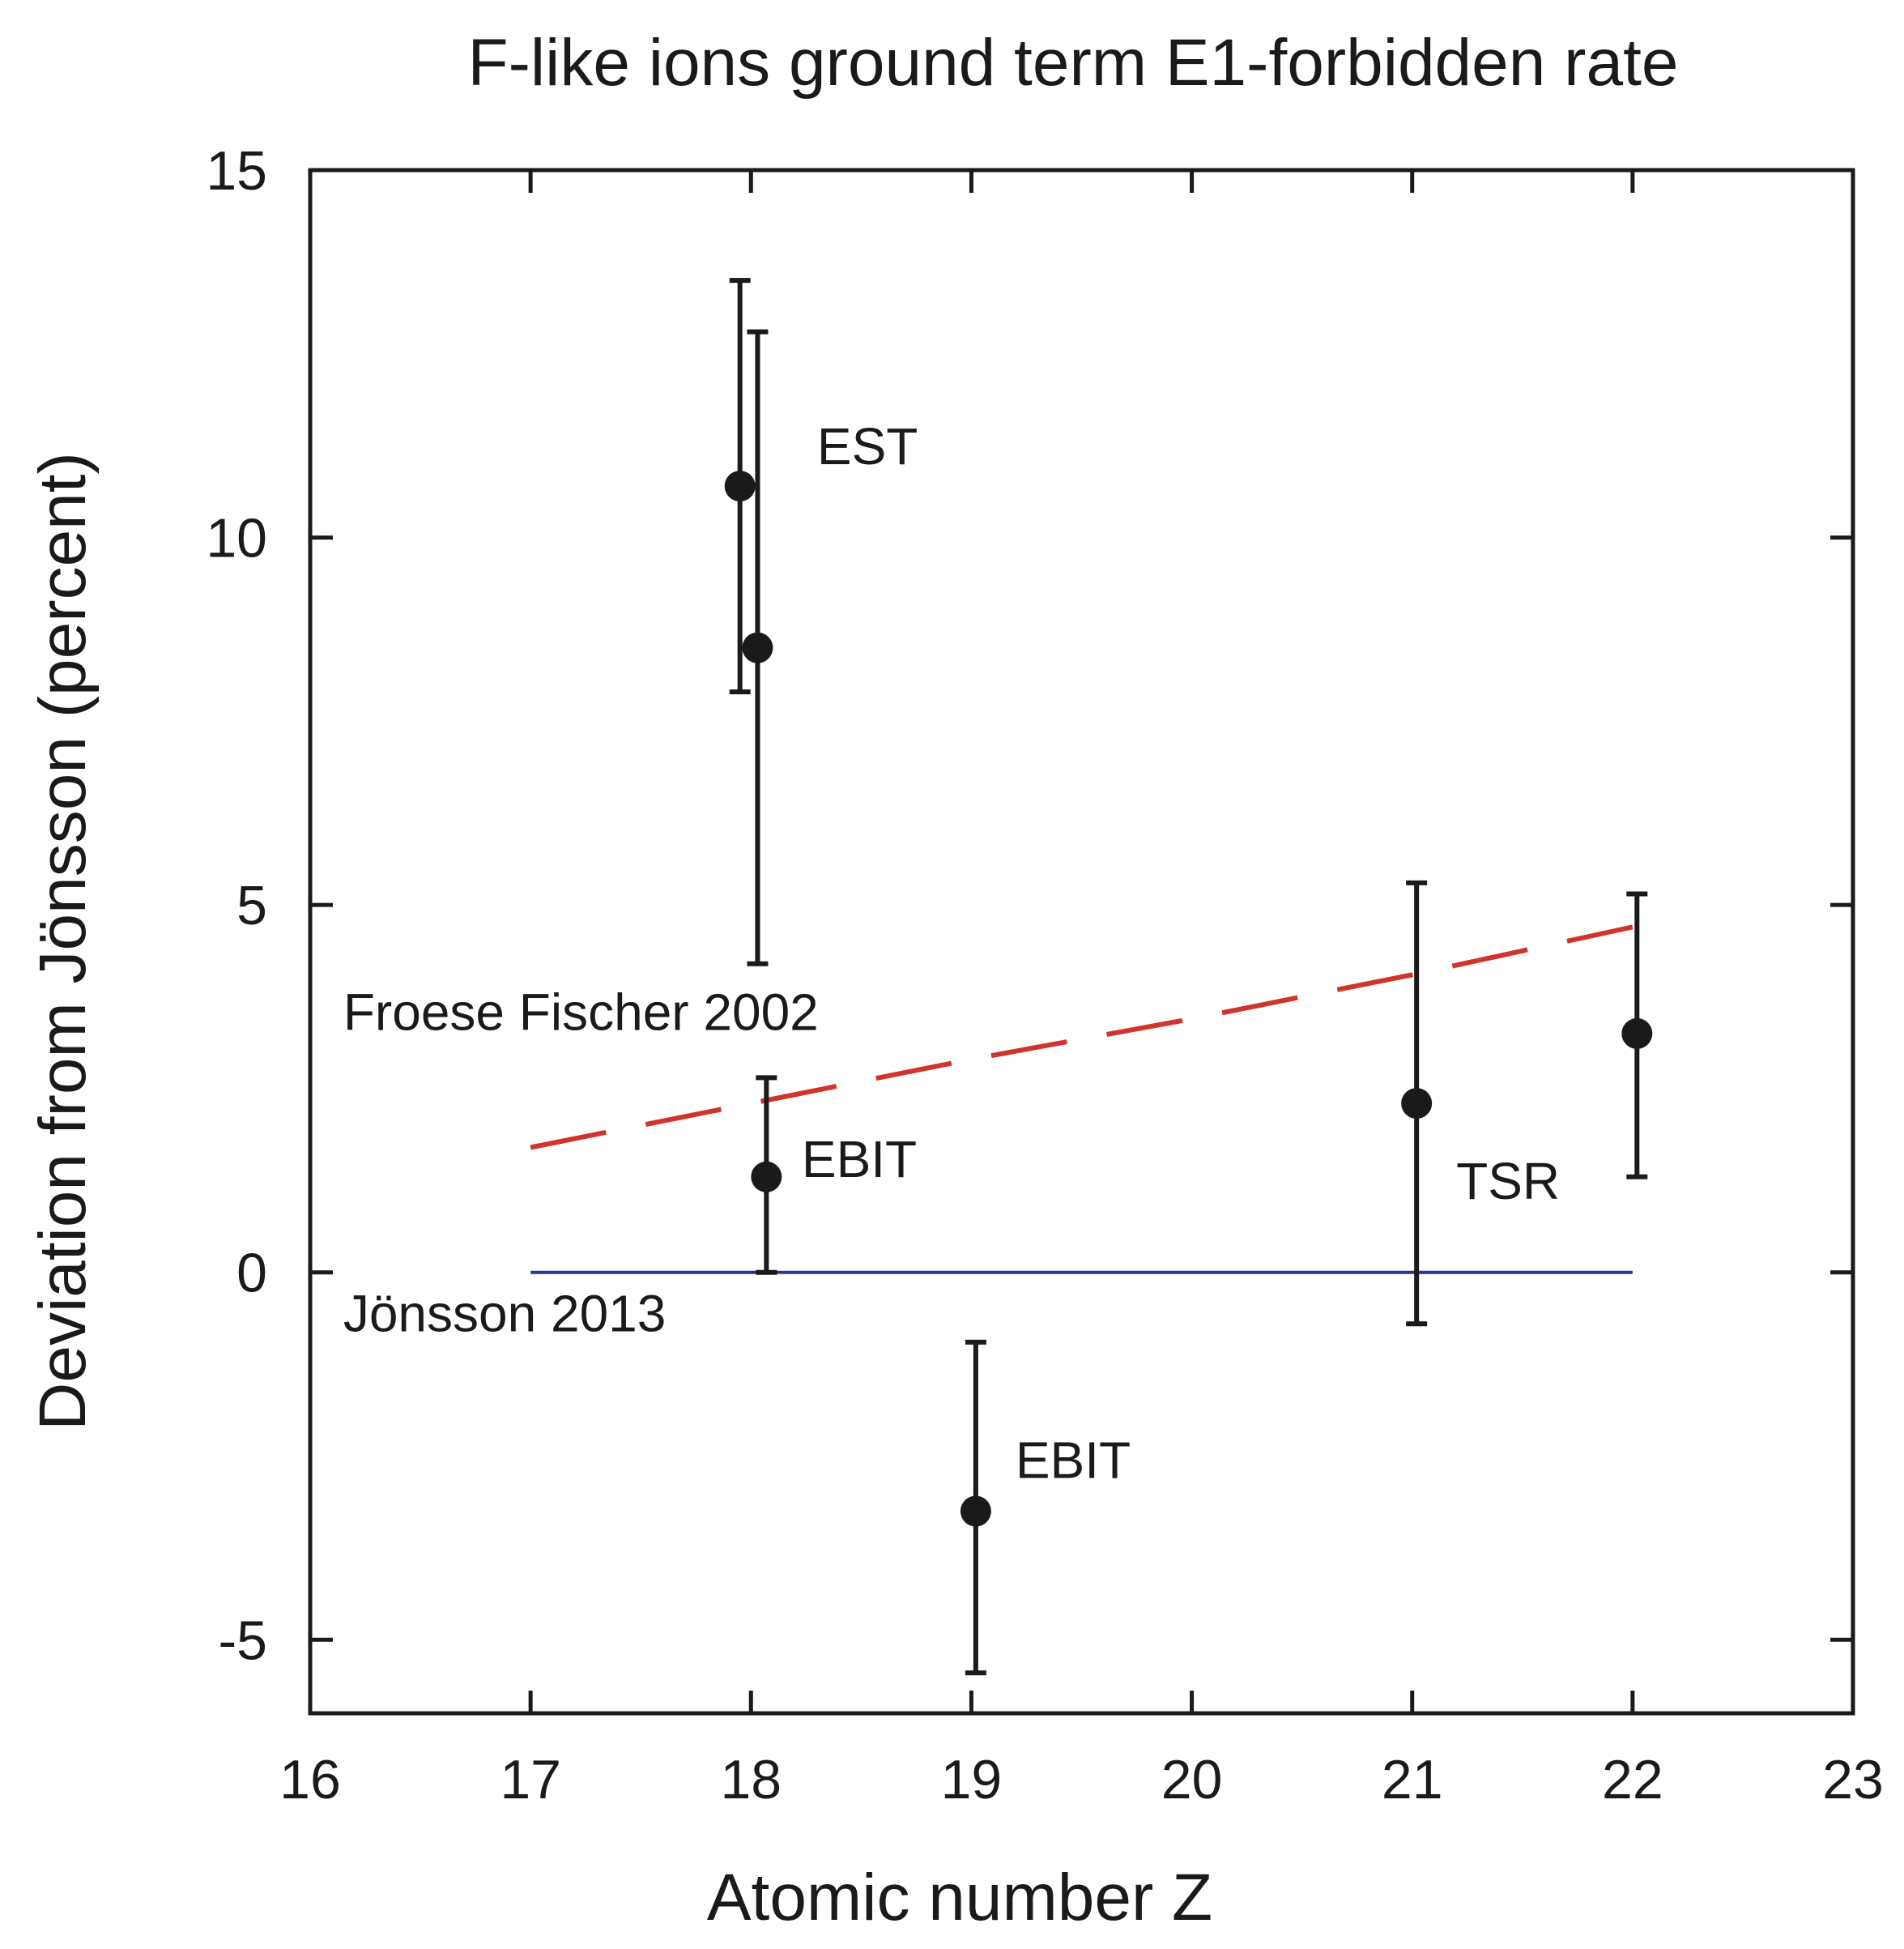  Describe the element at coordinates (237, 538) in the screenshot. I see `y-tick-label: 10` at that location.